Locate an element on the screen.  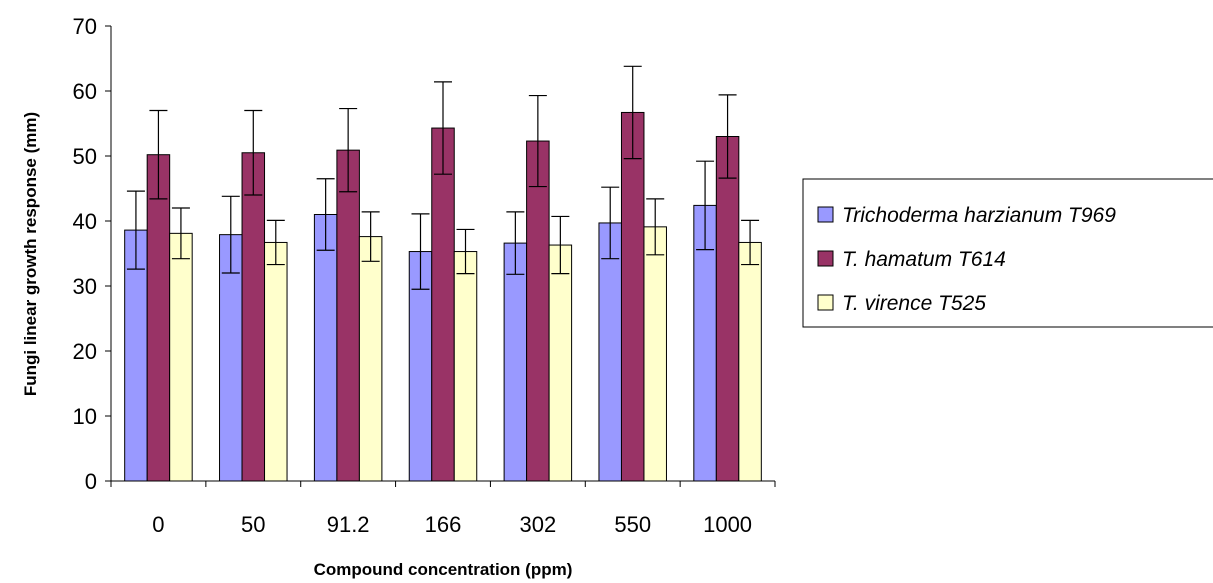
legend-frame is located at coordinates (1007, 253).